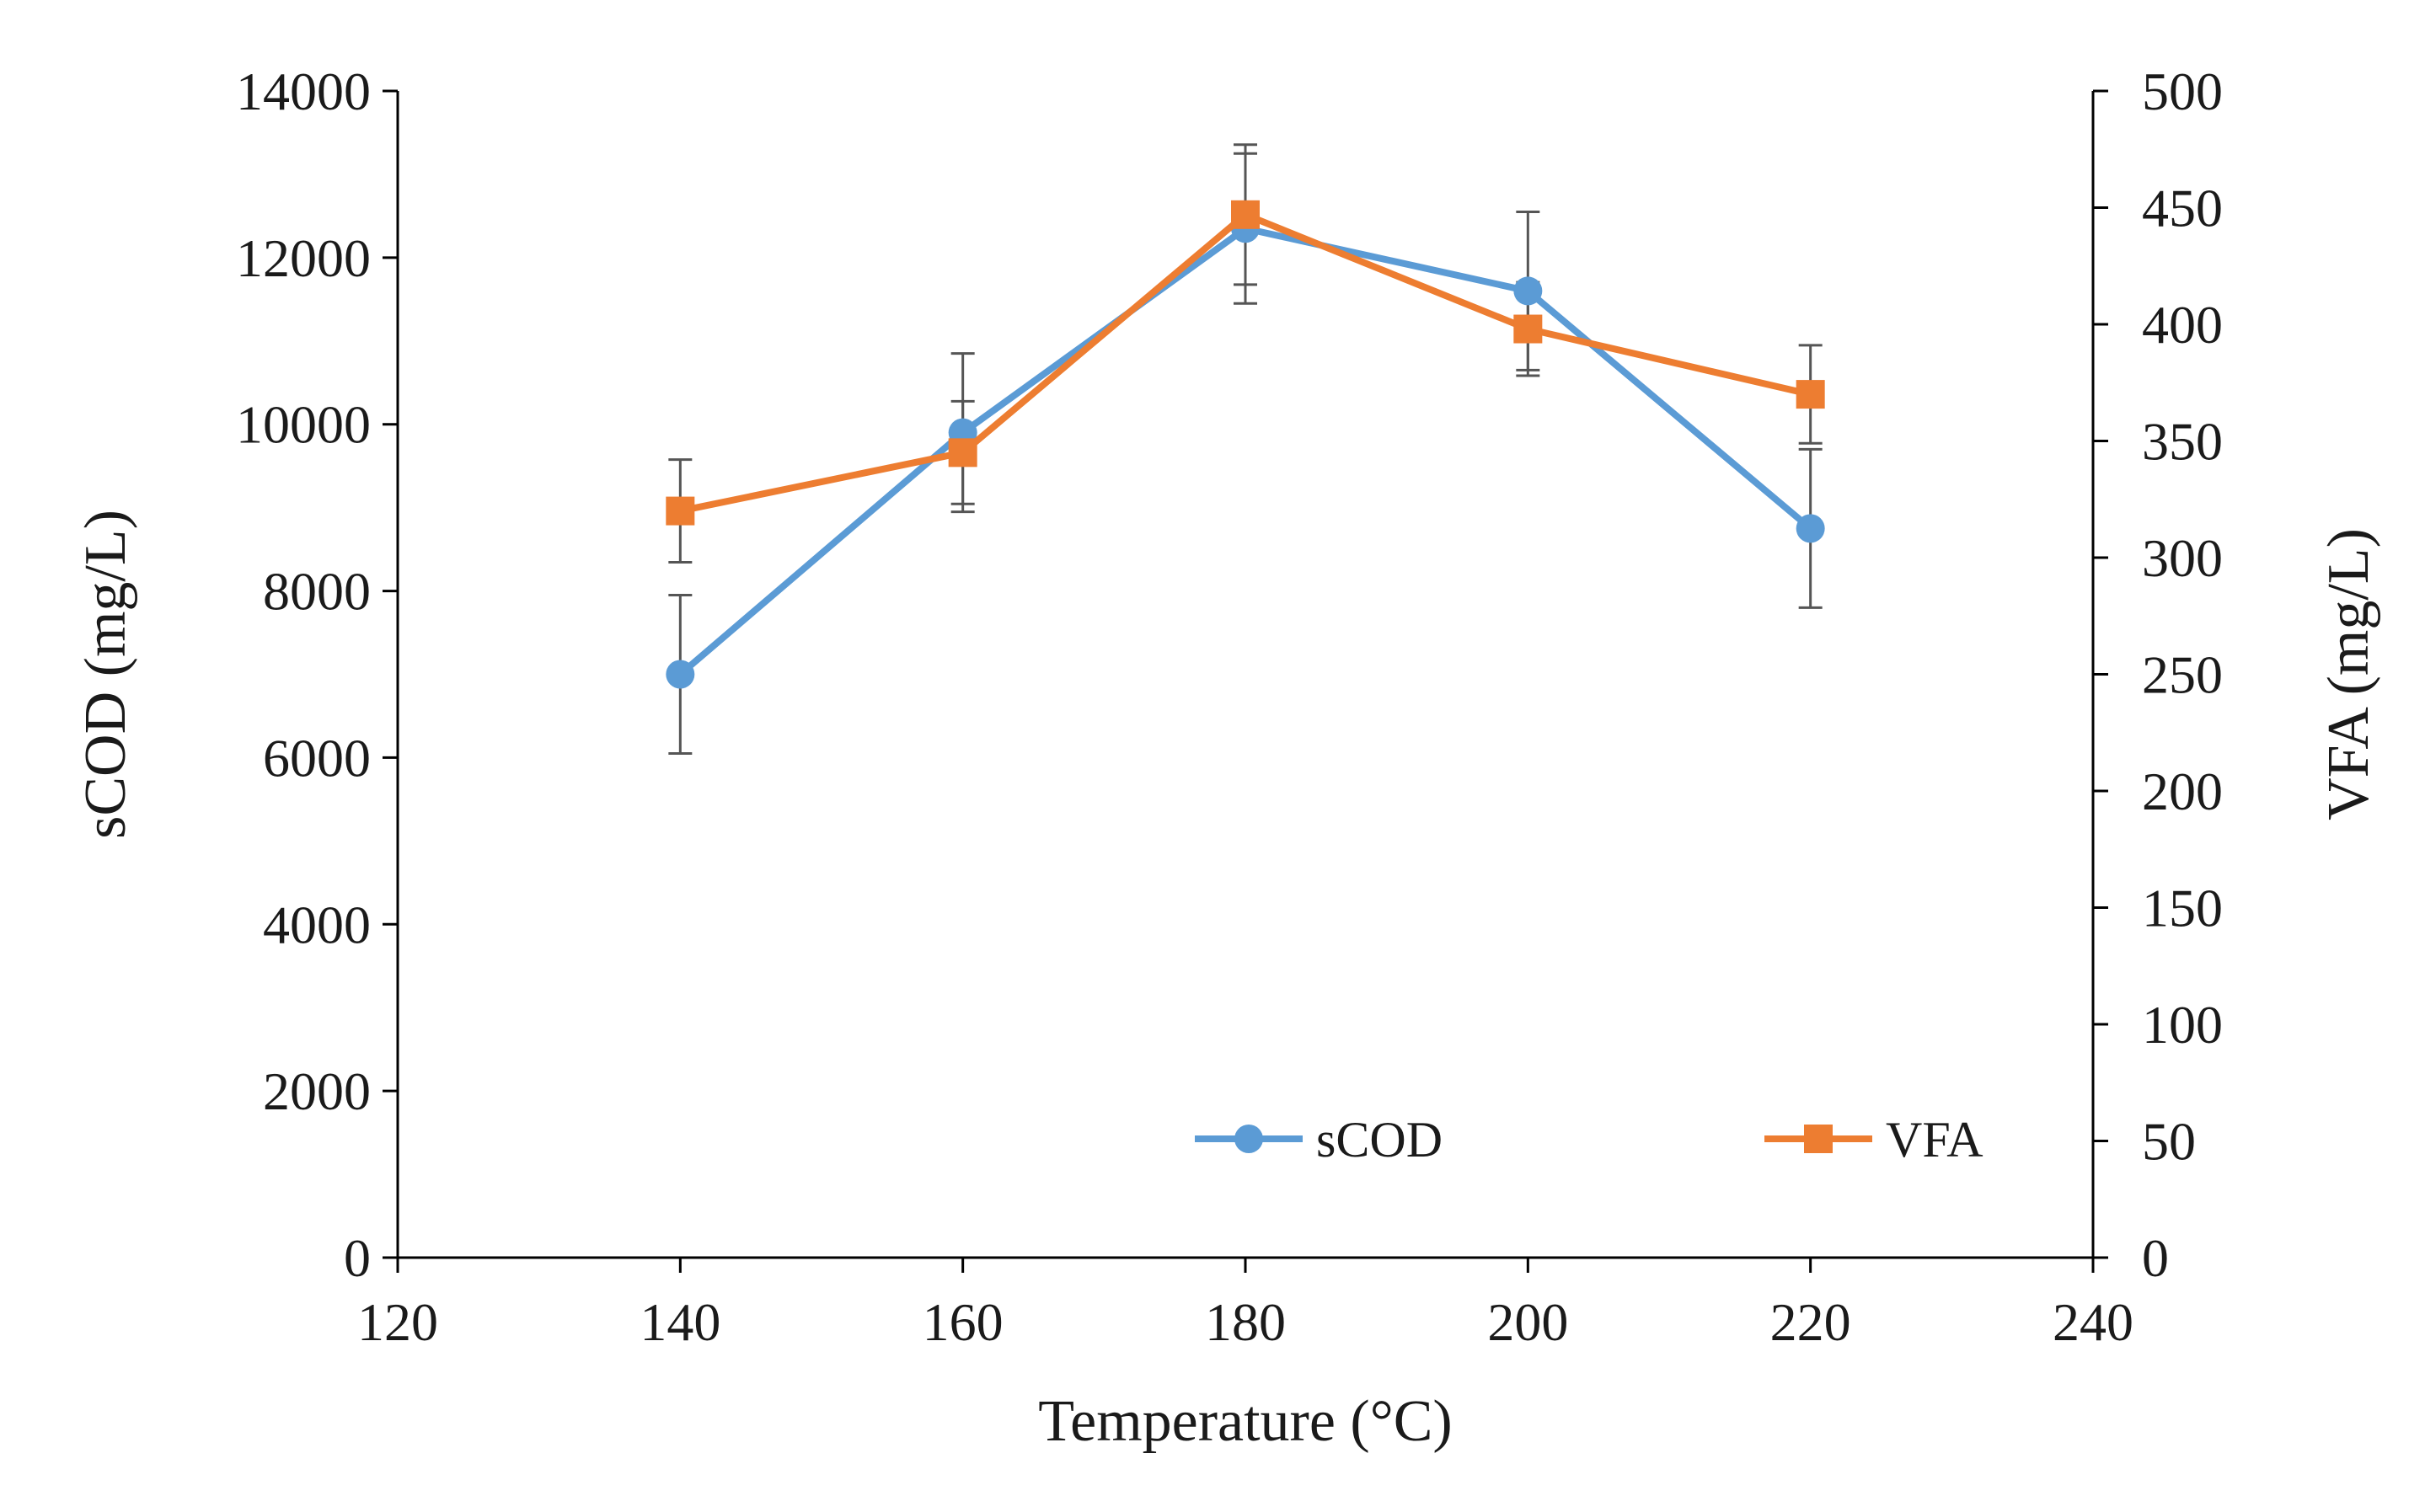  Describe the element at coordinates (2182, 91) in the screenshot. I see `y-right-tick-label-500: 500` at that location.